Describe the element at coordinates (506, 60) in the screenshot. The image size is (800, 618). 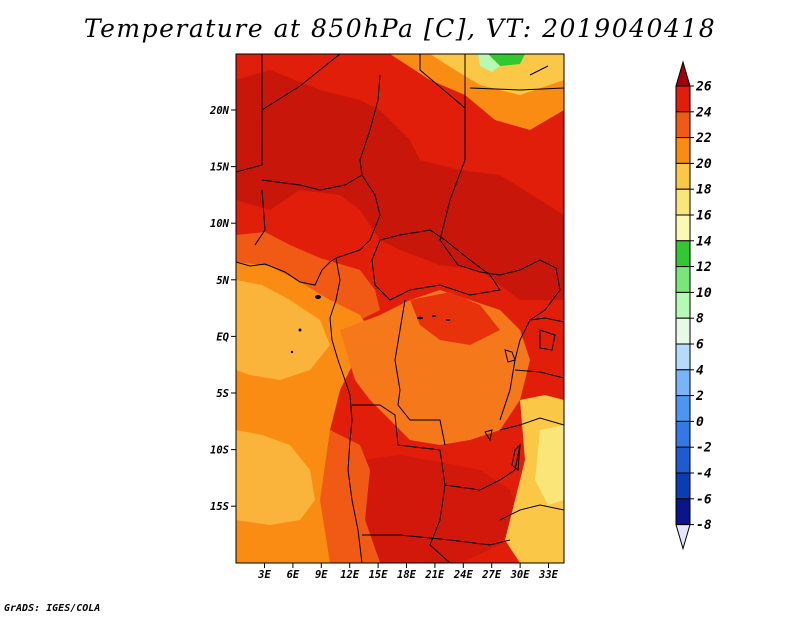
I see `field-green-north` at that location.